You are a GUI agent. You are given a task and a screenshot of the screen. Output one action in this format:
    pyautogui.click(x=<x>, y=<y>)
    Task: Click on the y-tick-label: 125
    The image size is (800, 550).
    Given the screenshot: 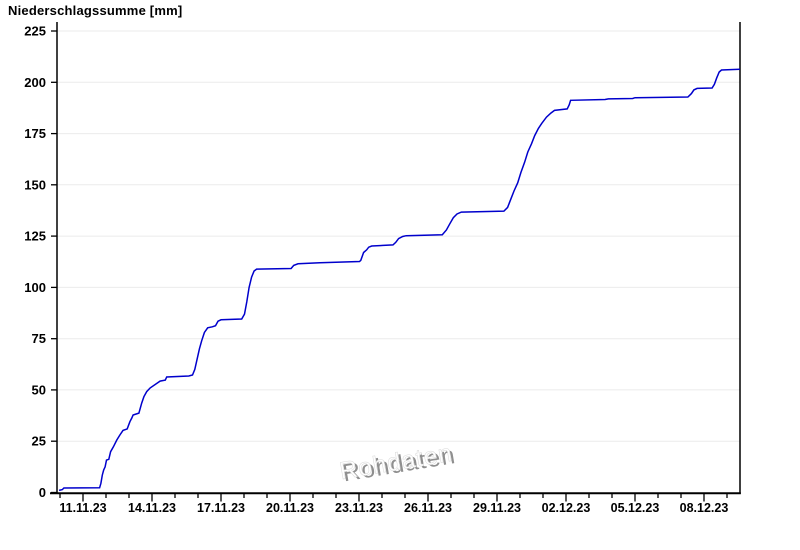 What is the action you would take?
    pyautogui.click(x=35, y=236)
    